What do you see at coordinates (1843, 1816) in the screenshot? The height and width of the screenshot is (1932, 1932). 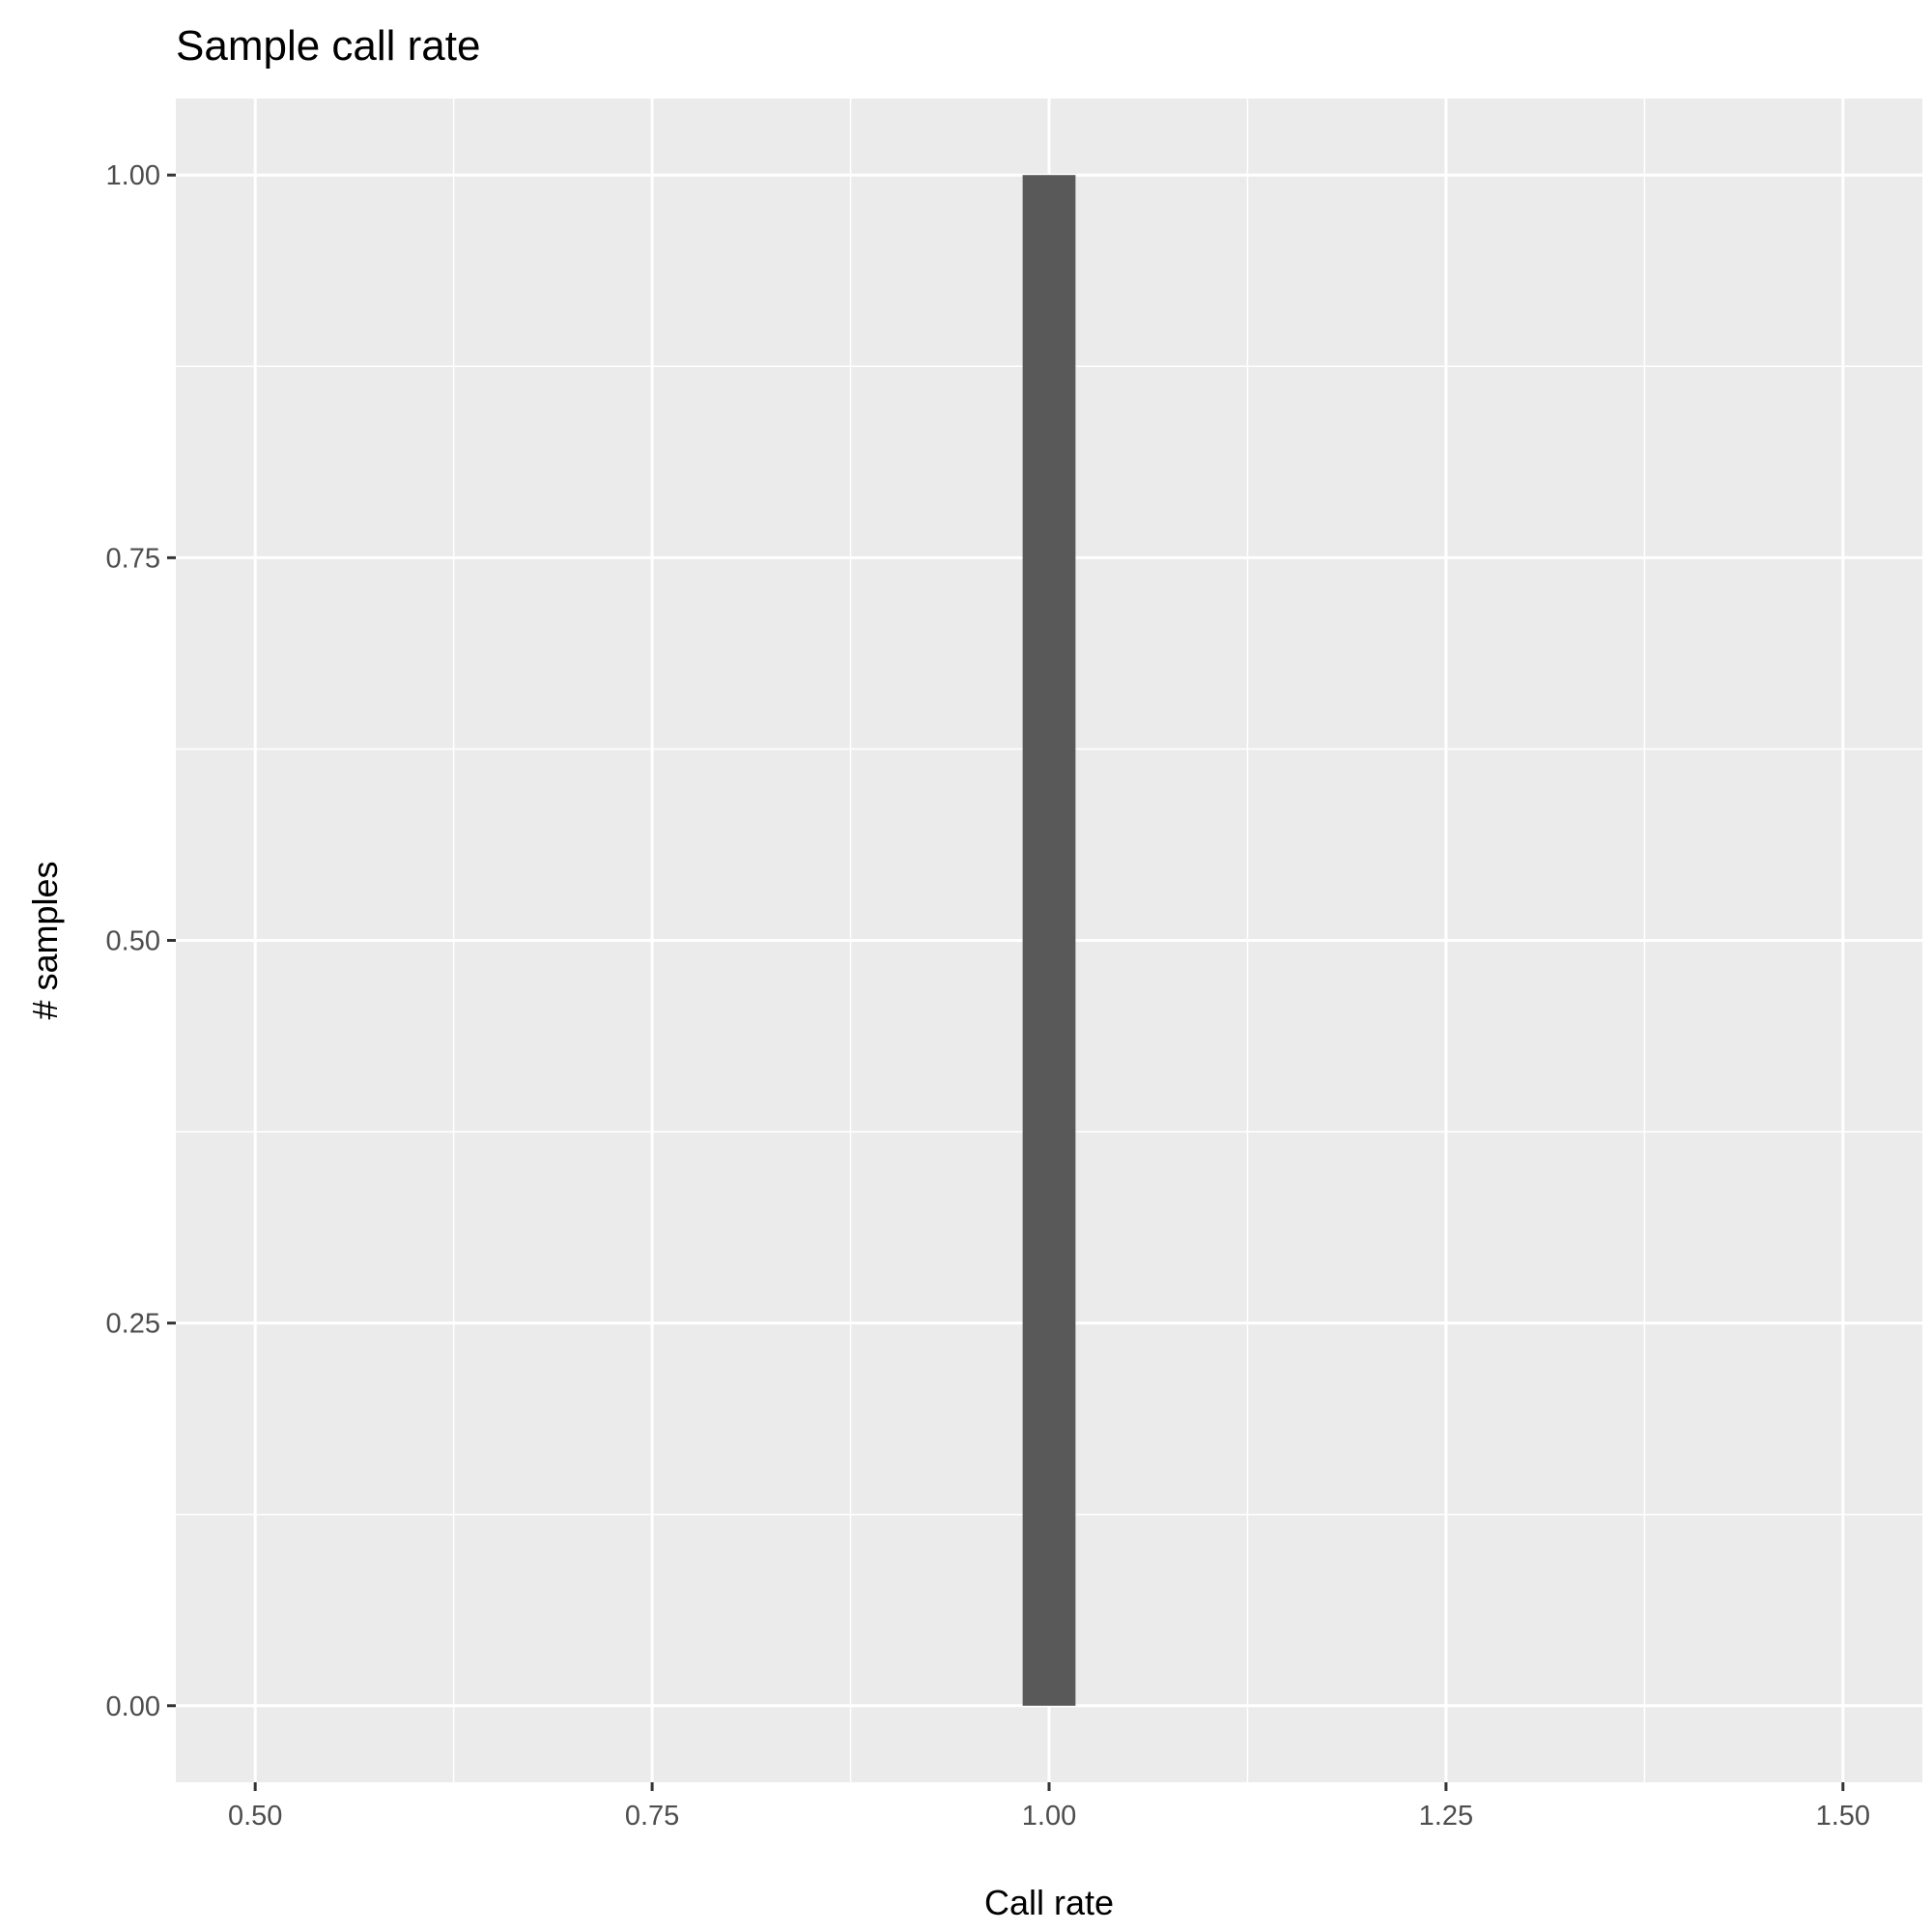 I see `x-tick-label: 1.50` at bounding box center [1843, 1816].